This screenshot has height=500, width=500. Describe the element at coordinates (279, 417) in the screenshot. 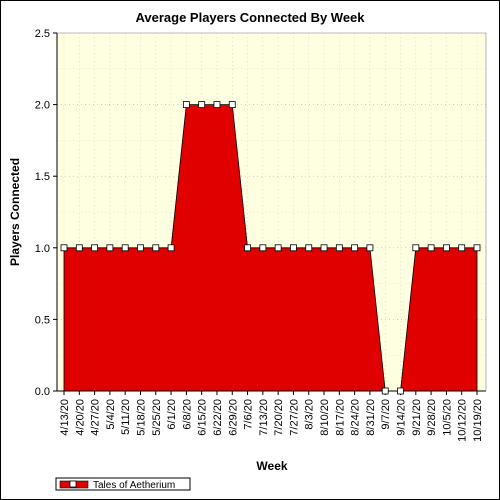

I see `x-tick-label: 7/20/20` at that location.